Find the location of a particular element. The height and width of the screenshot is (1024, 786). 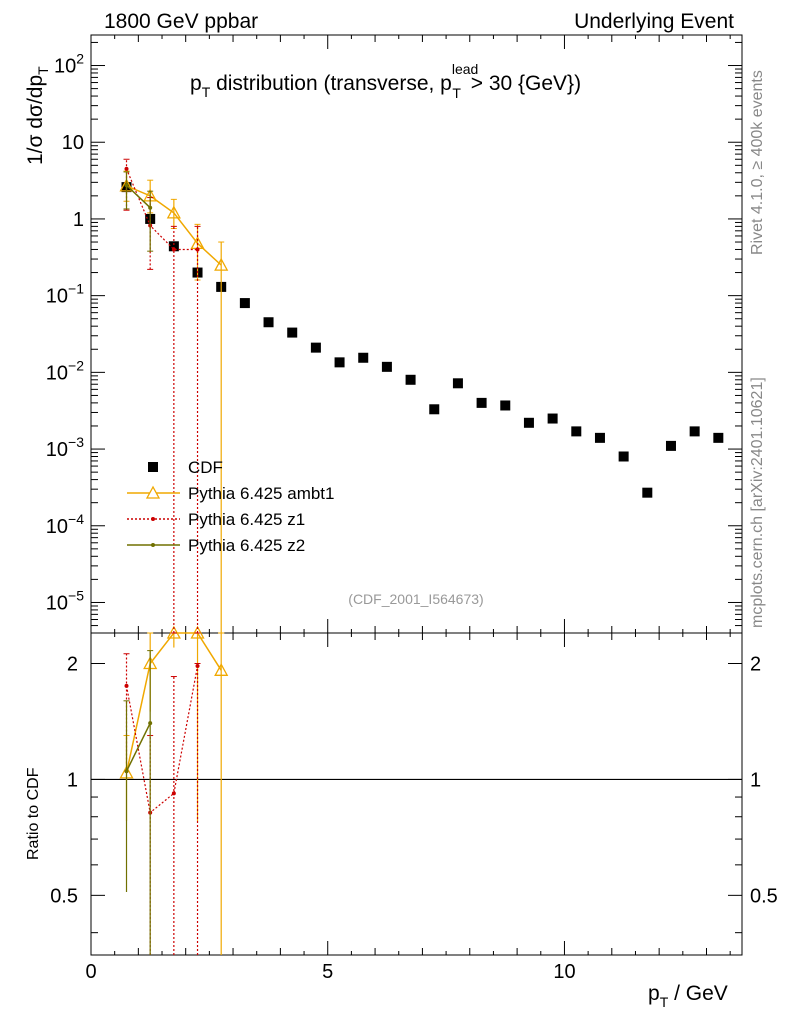

legend-label: CDF is located at coordinates (205, 467).